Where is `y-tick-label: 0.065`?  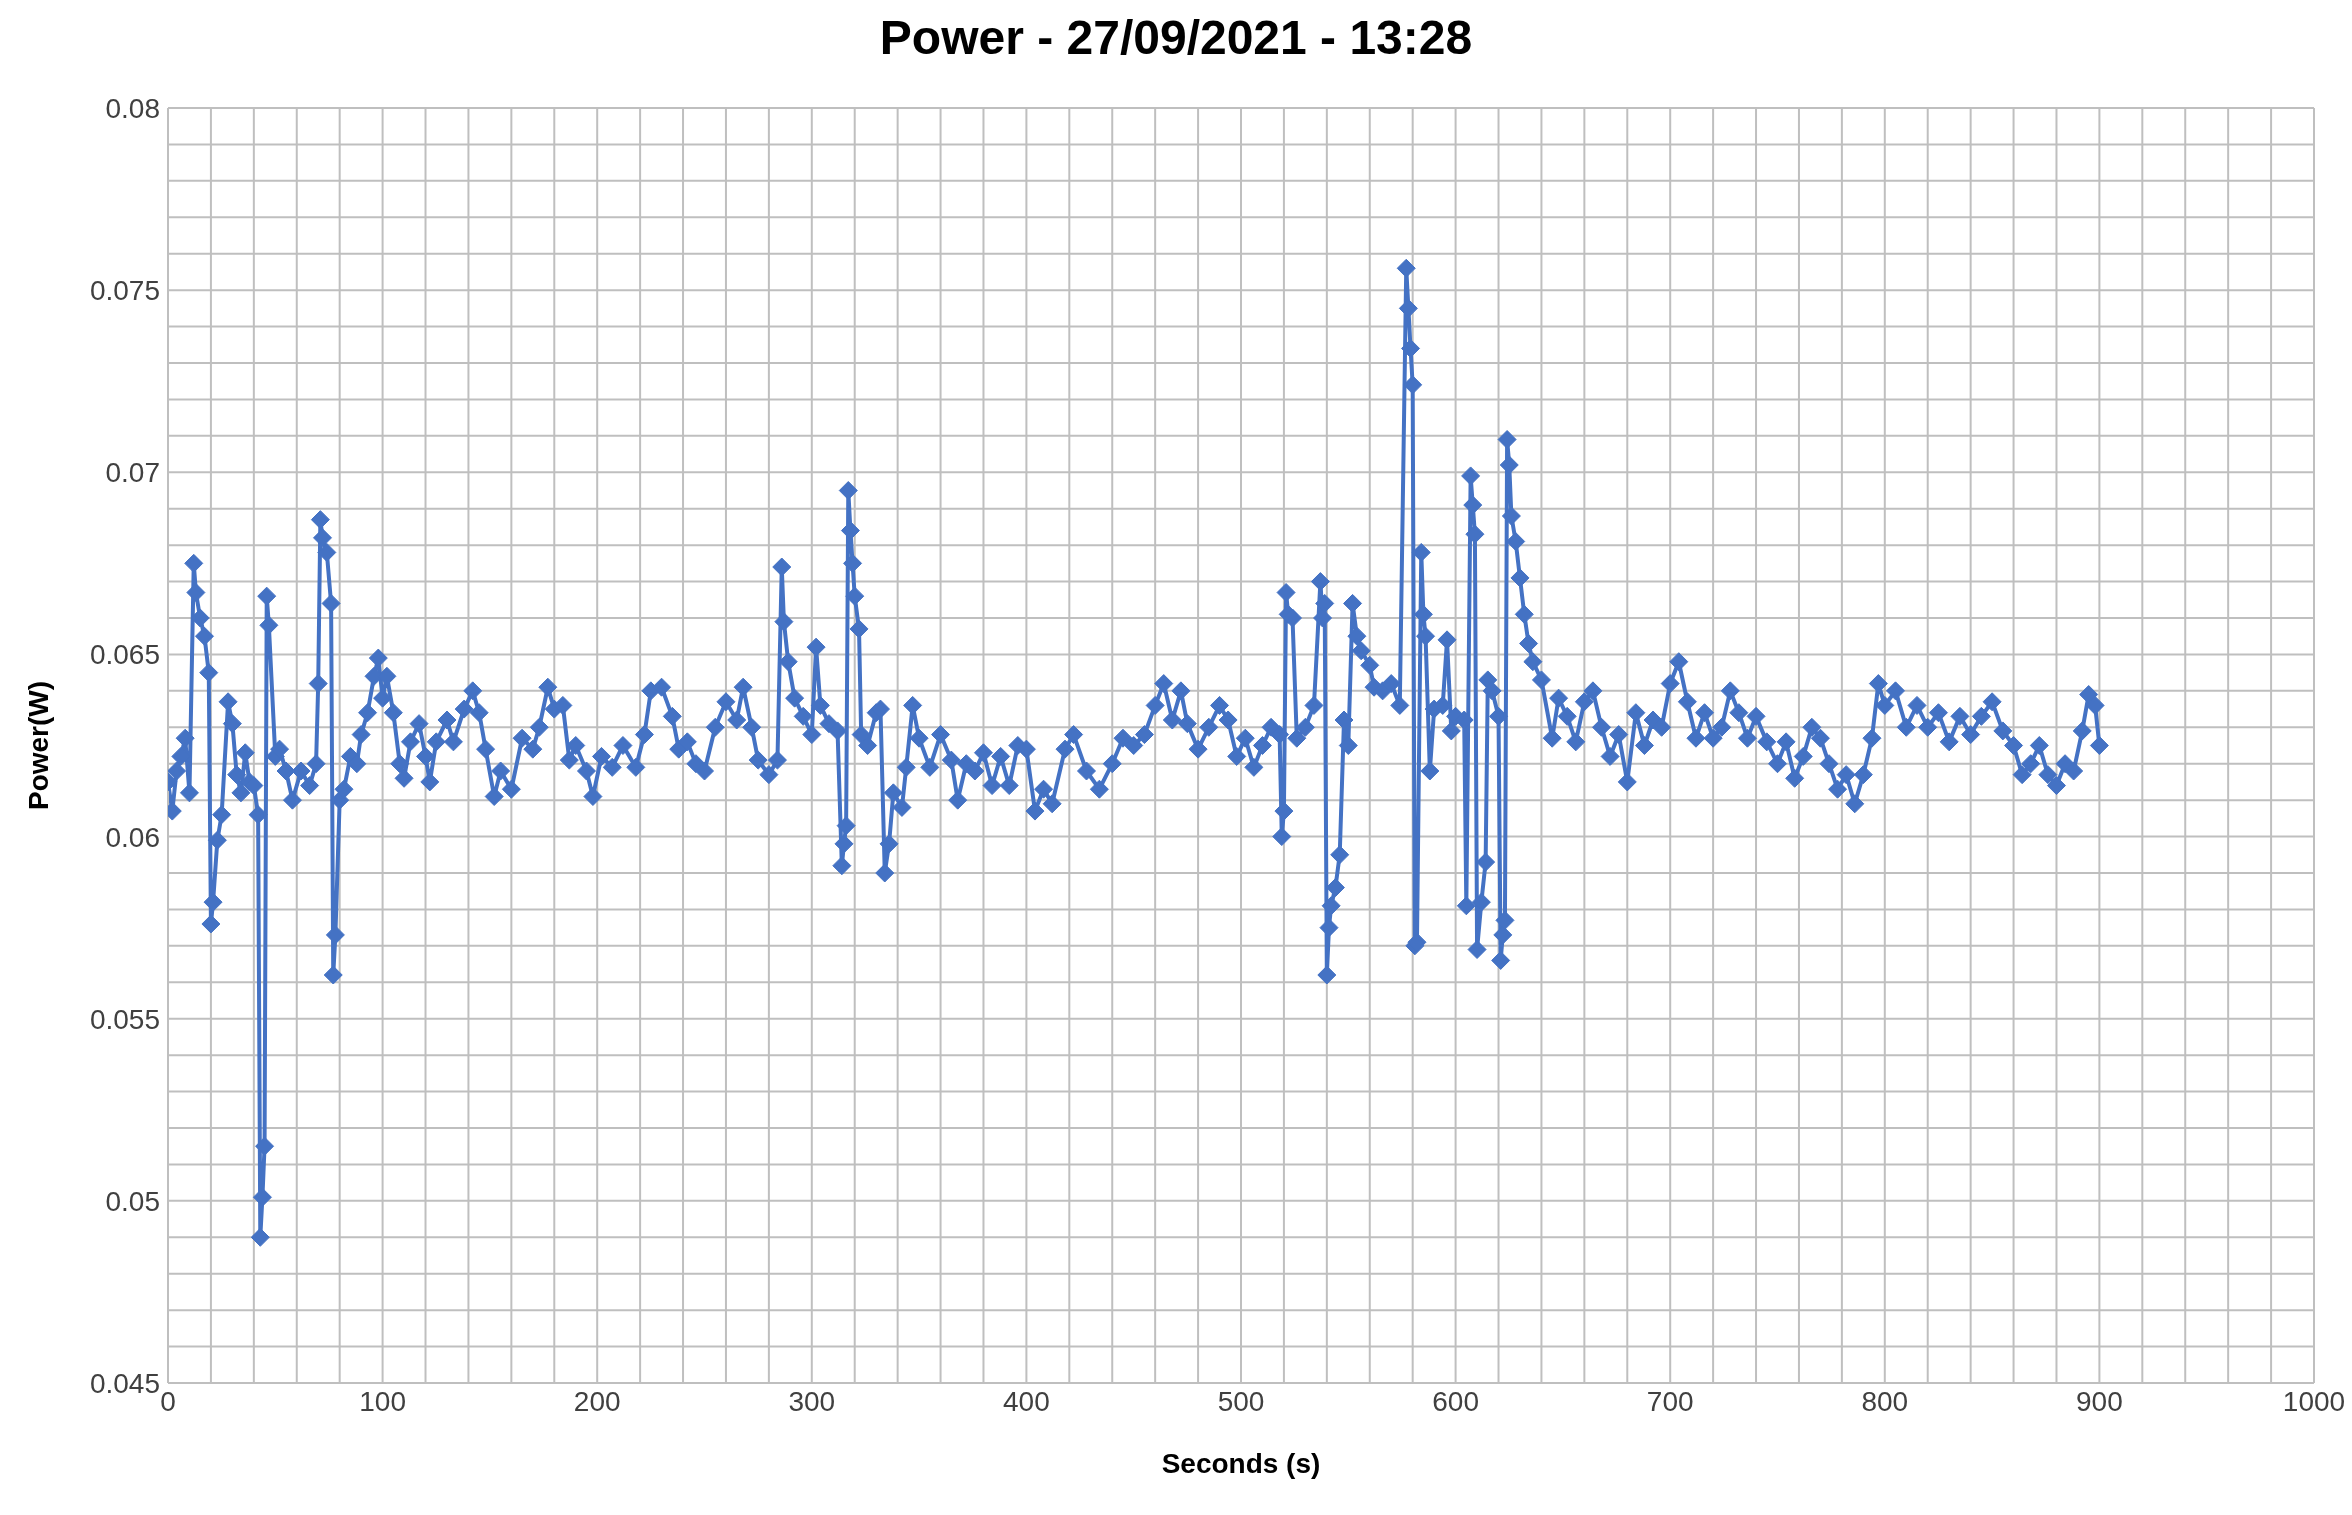 y-tick-label: 0.065 is located at coordinates (124, 655).